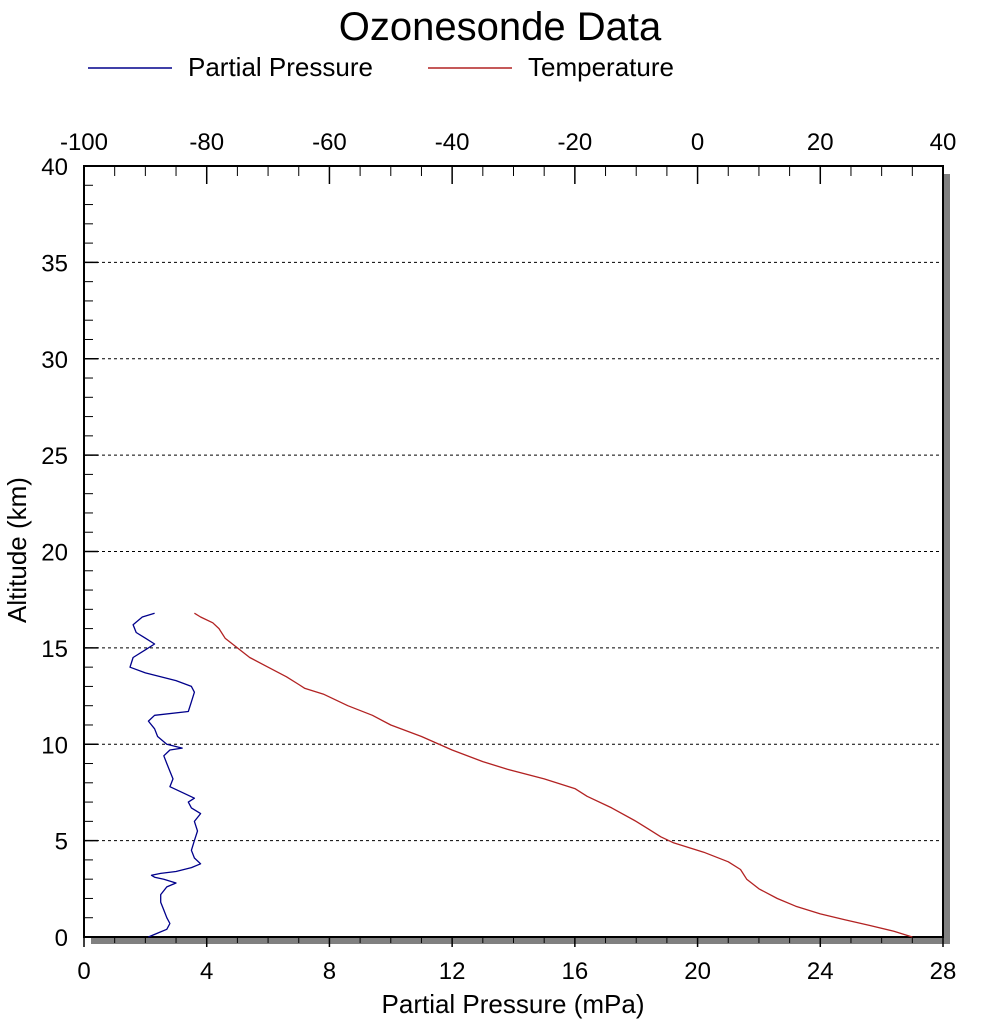  What do you see at coordinates (206, 971) in the screenshot?
I see `x-bottom-tick-label: 4` at bounding box center [206, 971].